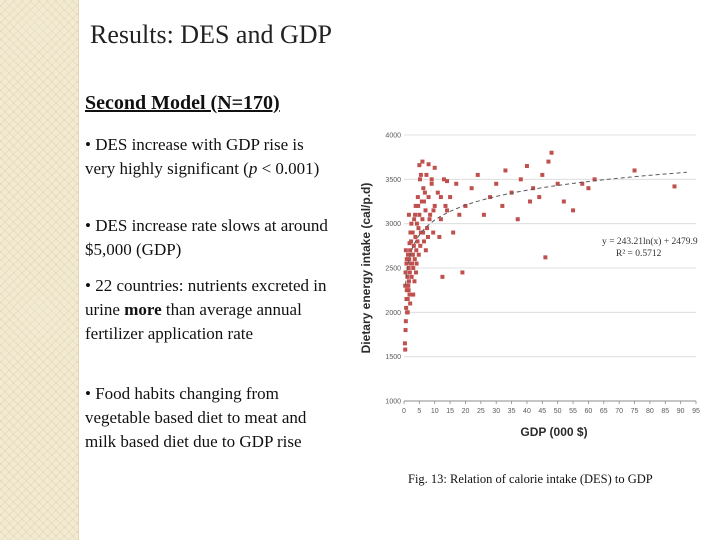  What do you see at coordinates (78, 270) in the screenshot?
I see `side-strip-border` at bounding box center [78, 270].